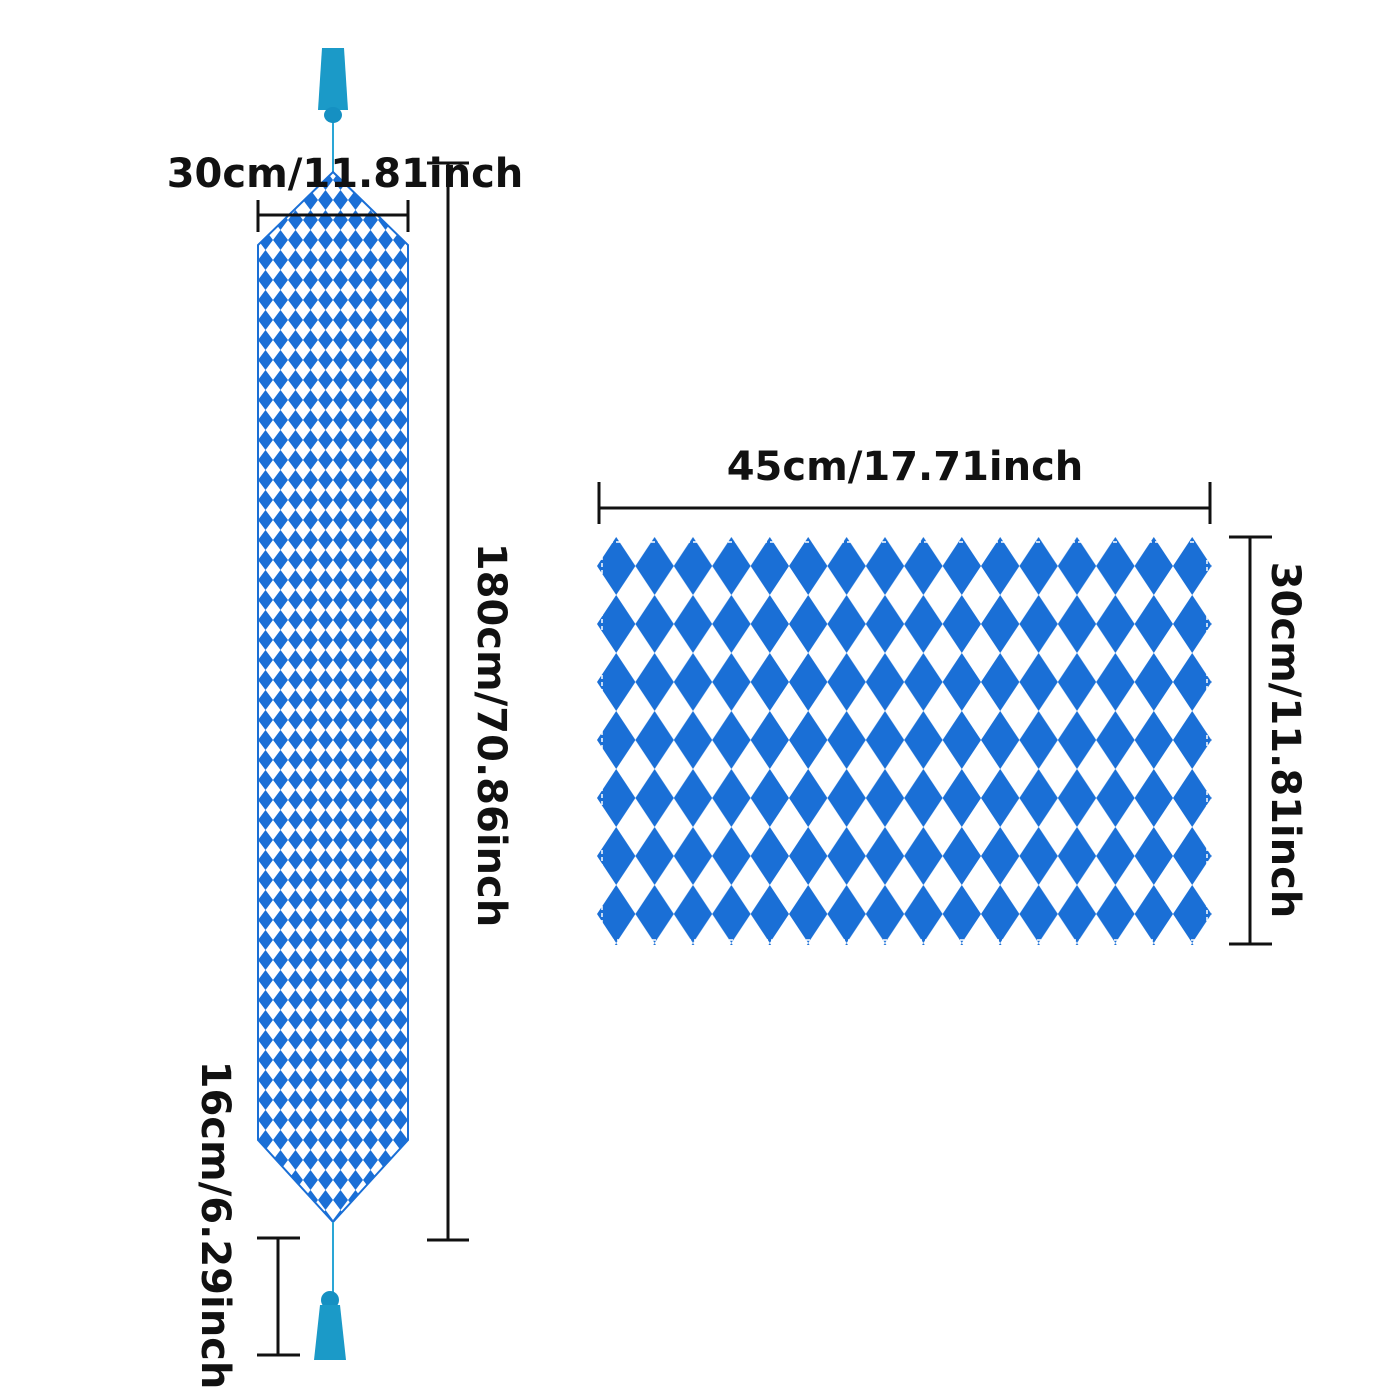 The image size is (1400, 1400). What do you see at coordinates (333, 697) in the screenshot?
I see `table-runner` at bounding box center [333, 697].